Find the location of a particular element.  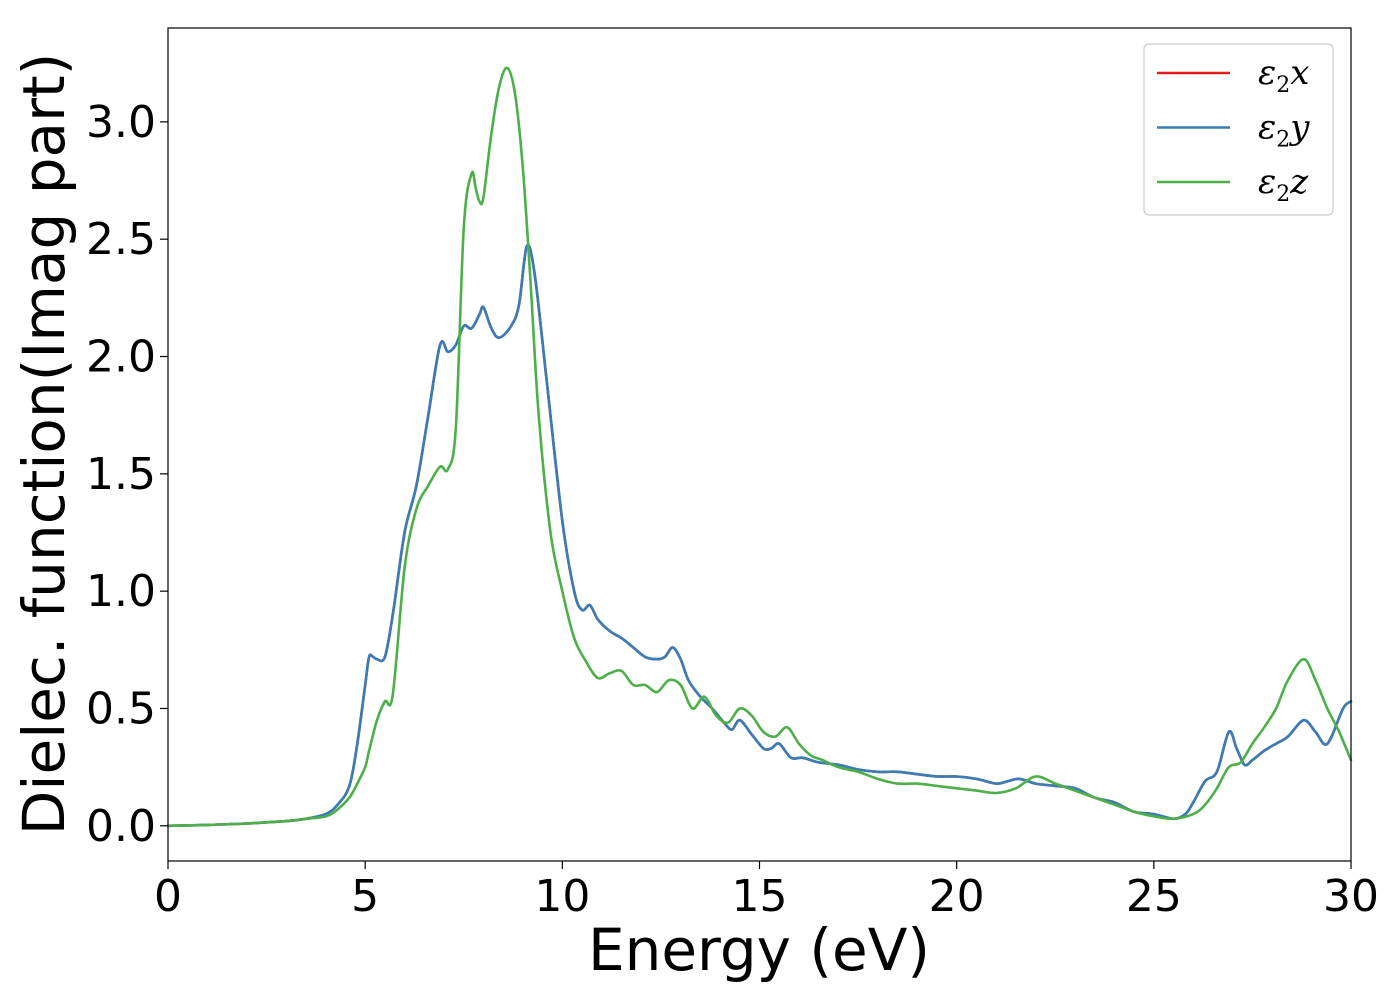

legend: ε2x ε2y ε2z is located at coordinates (1238, 129).